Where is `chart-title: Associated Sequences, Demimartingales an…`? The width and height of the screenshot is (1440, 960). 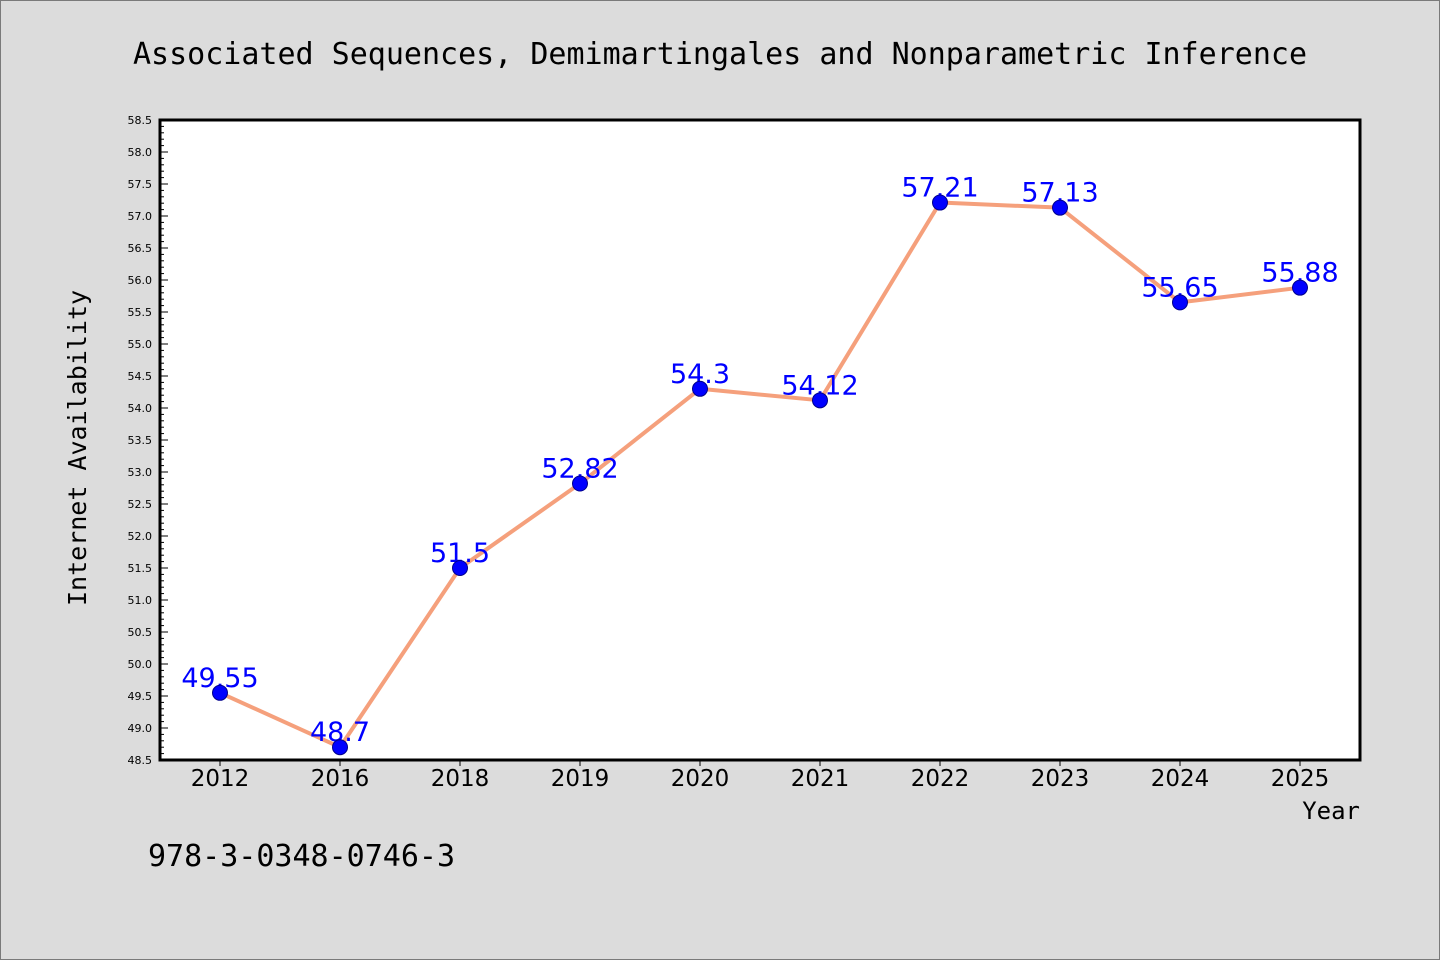 chart-title: Associated Sequences, Demimartingales an… is located at coordinates (720, 54).